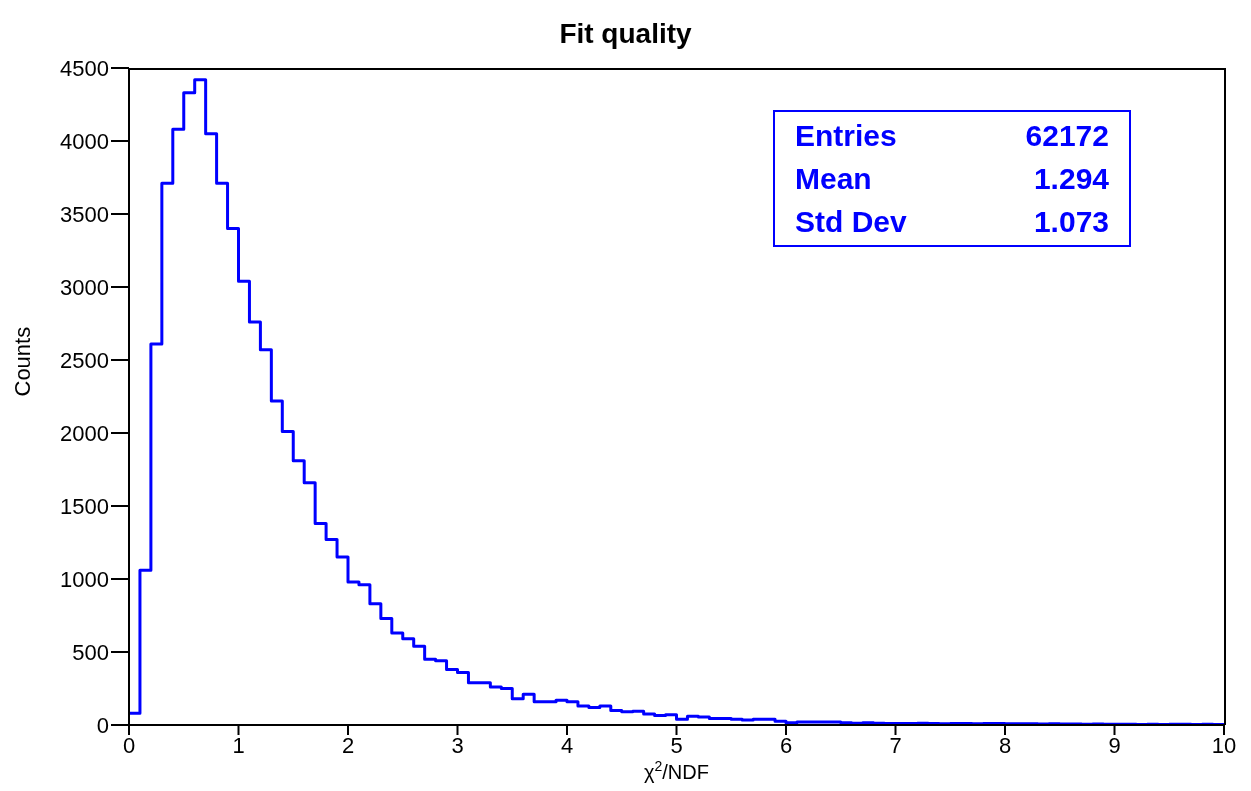  I want to click on x-tick-label: 7, so click(895, 745).